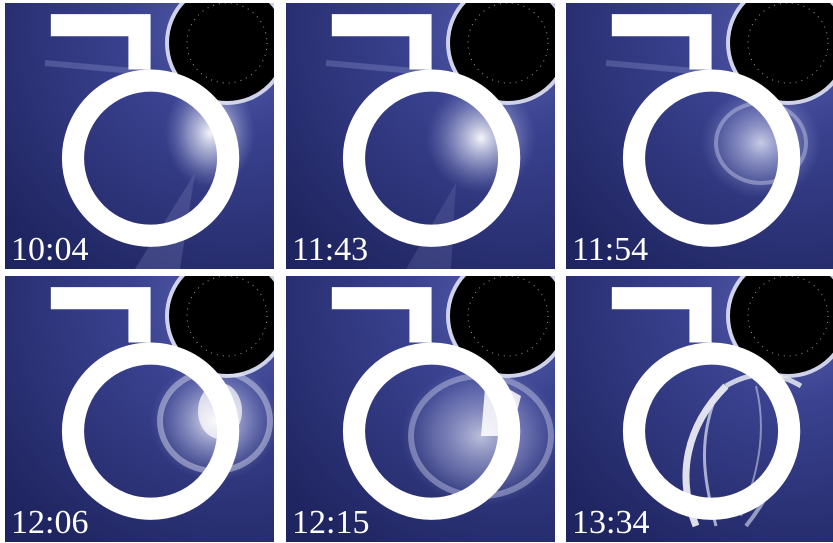  Describe the element at coordinates (330, 249) in the screenshot. I see `timestamp-label: 11:43` at that location.